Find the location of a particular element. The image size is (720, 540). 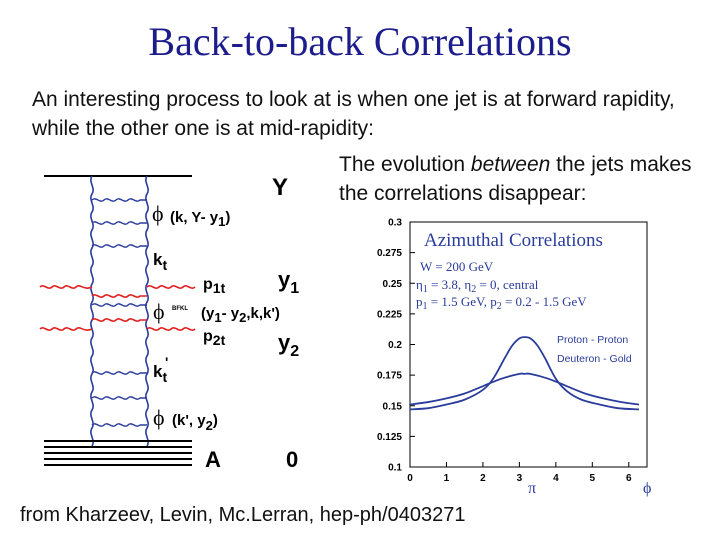

jet1-rung-gluon is located at coordinates (119, 296).